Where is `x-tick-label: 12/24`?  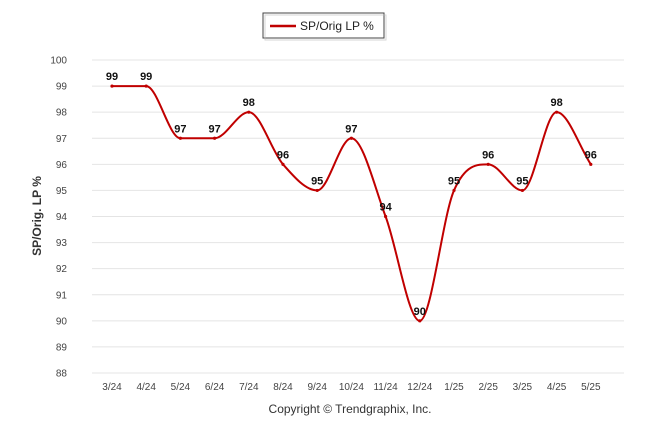
x-tick-label: 12/24 is located at coordinates (419, 387).